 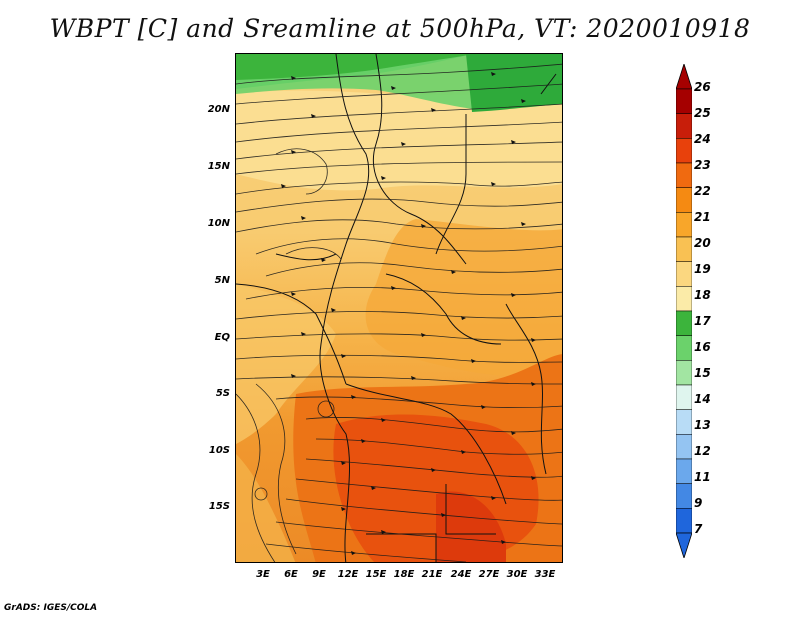 What do you see at coordinates (545, 574) in the screenshot?
I see `lon-label: 33E` at bounding box center [545, 574].